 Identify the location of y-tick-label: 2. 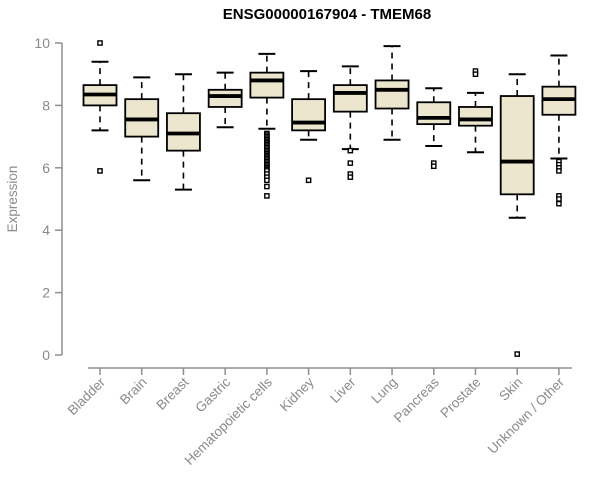
(46, 293).